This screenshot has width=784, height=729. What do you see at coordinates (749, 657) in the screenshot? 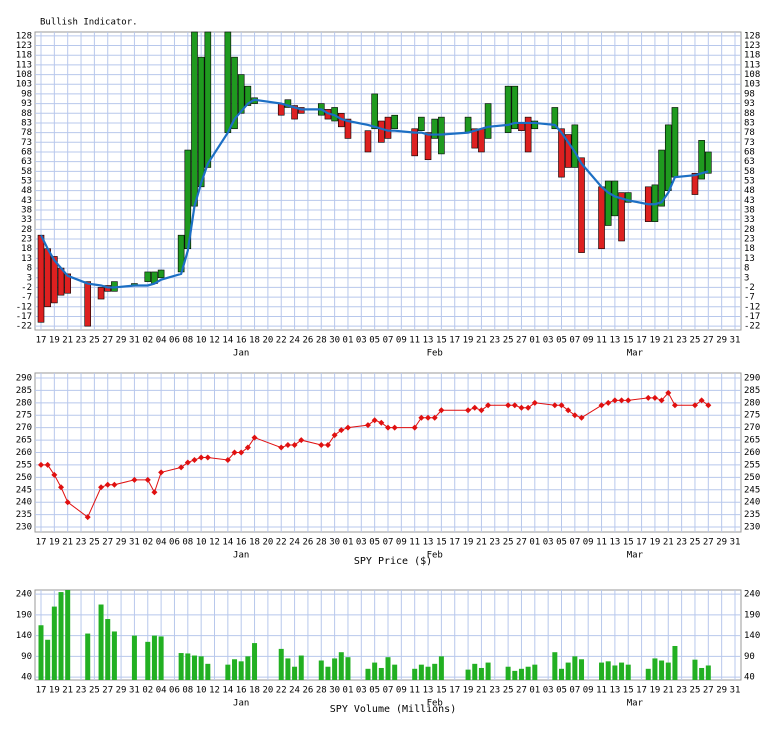
I see `y-tick-label-right: 90` at bounding box center [749, 657].